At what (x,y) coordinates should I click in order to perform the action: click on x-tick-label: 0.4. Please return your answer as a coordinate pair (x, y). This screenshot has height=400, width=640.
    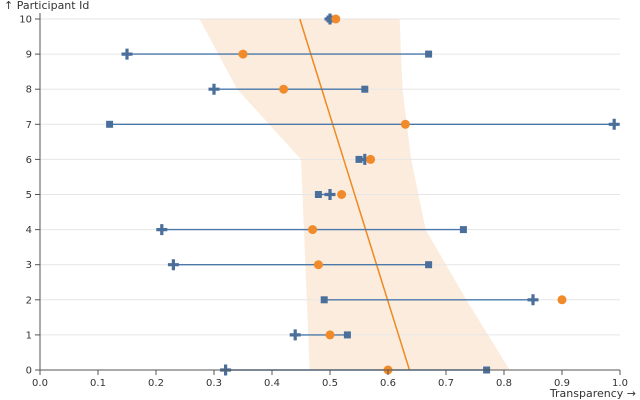
    Looking at the image, I should click on (272, 383).